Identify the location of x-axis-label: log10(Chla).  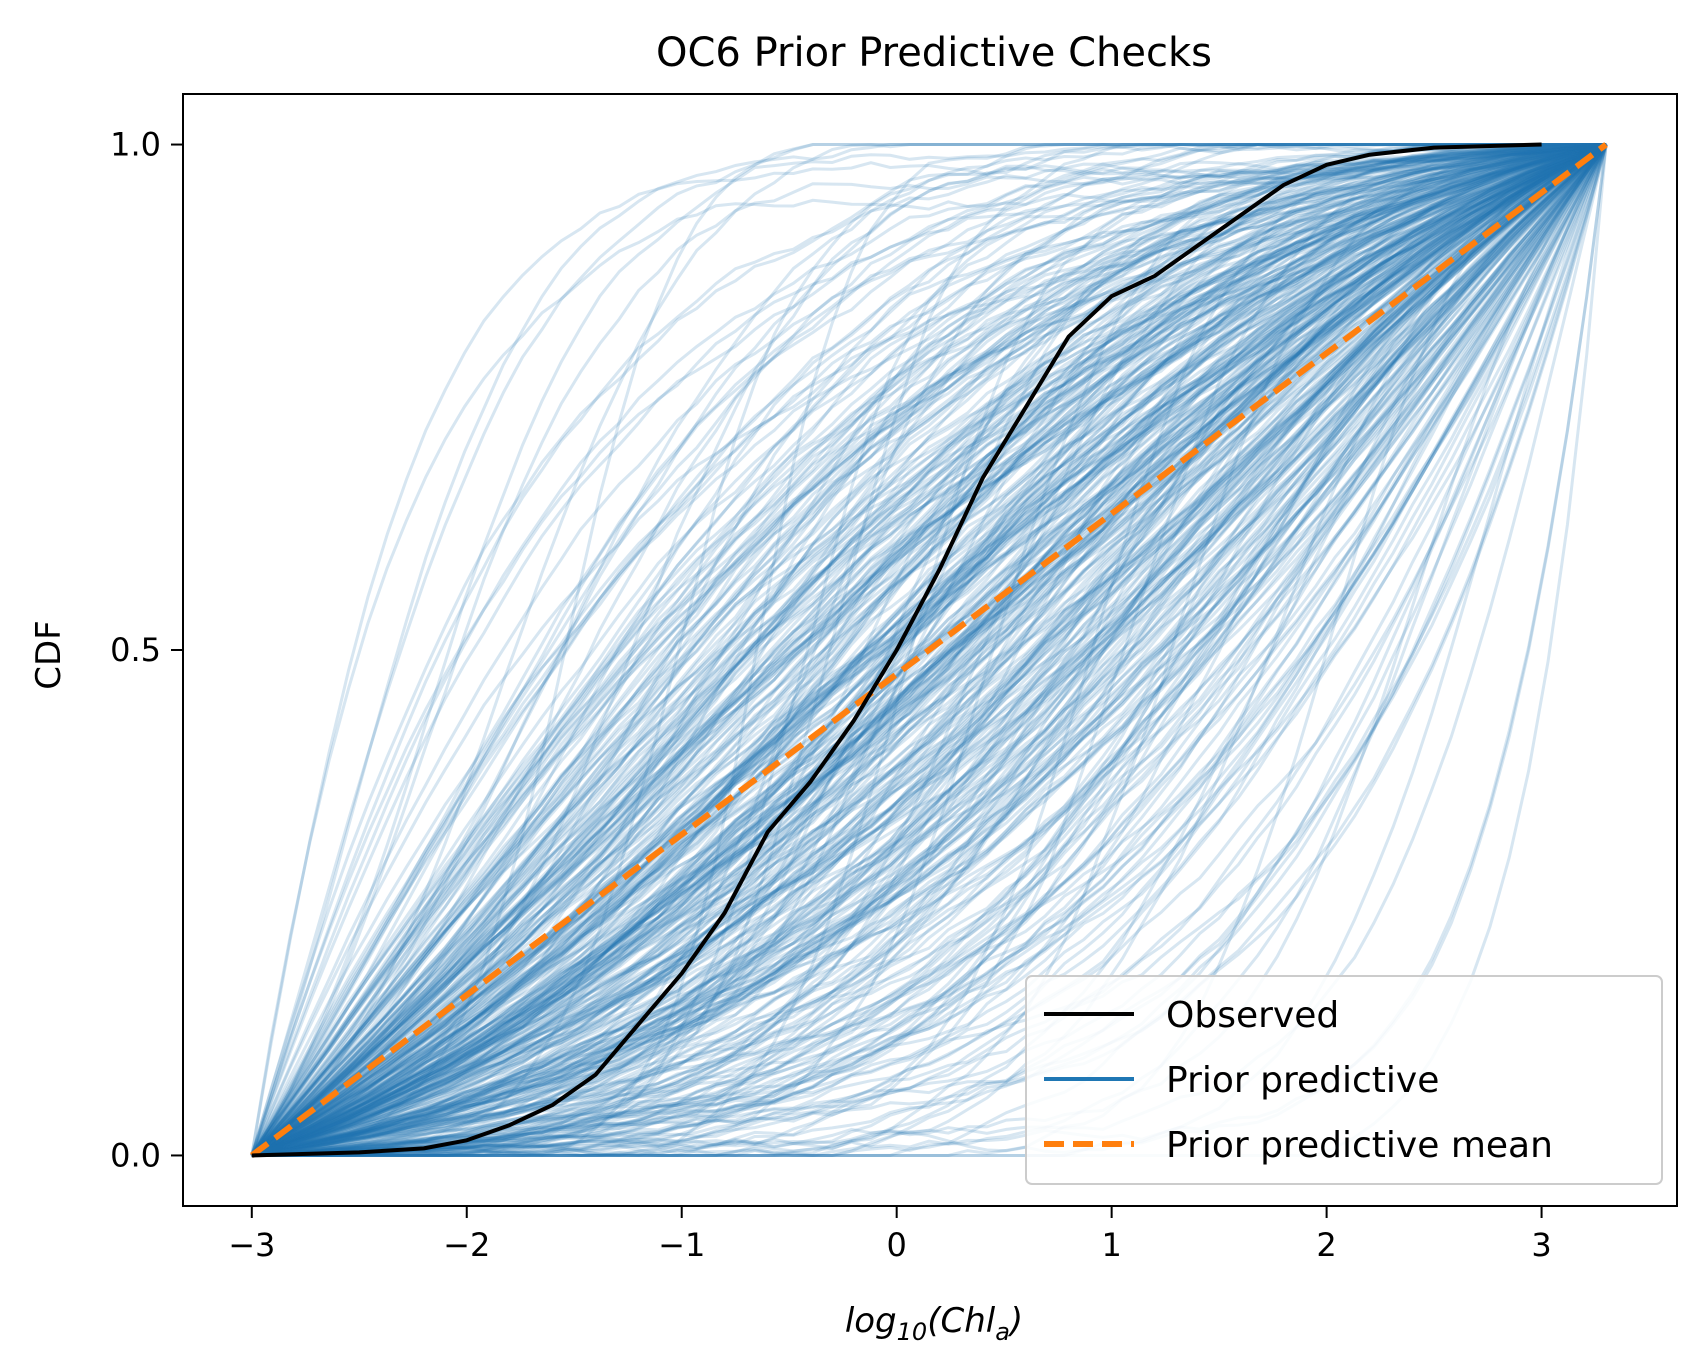
(934, 1323).